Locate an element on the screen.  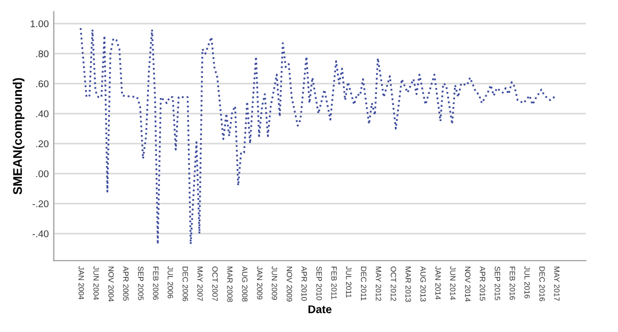
y-tick-label: .20 is located at coordinates (42, 144).